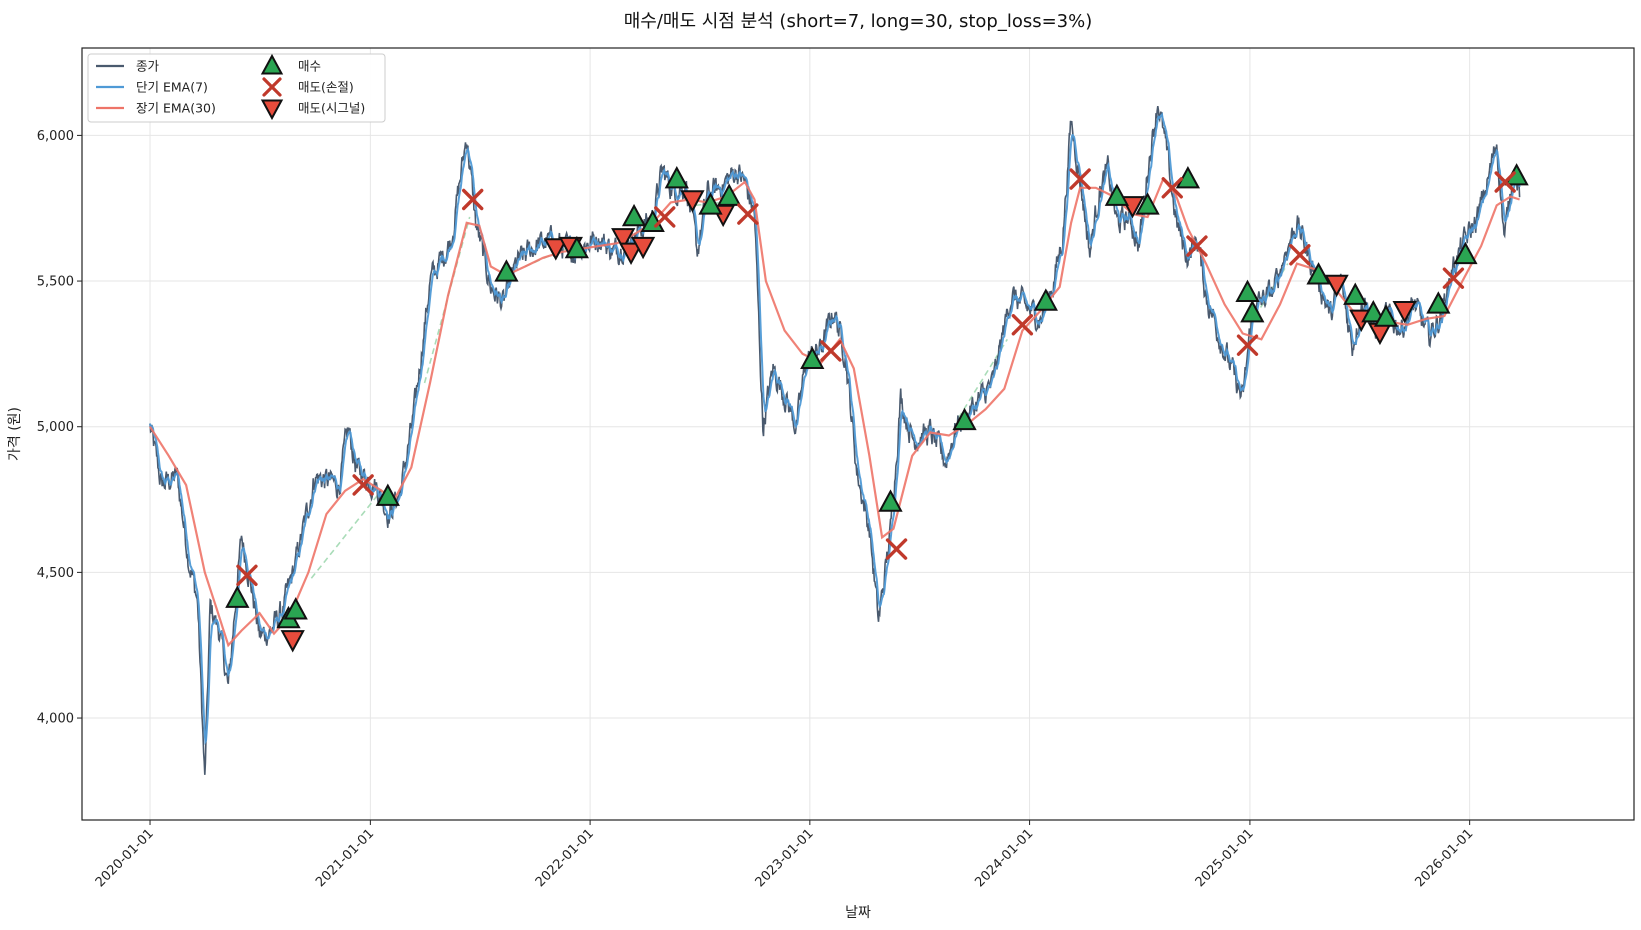 This screenshot has width=1641, height=930. Describe the element at coordinates (55, 719) in the screenshot. I see `y-tick-label: 4,000` at that location.